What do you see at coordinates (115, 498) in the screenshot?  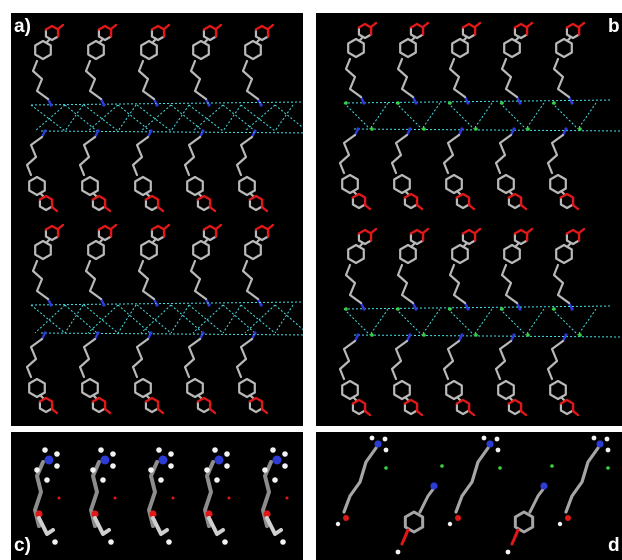 I see `water-oxygen` at bounding box center [115, 498].